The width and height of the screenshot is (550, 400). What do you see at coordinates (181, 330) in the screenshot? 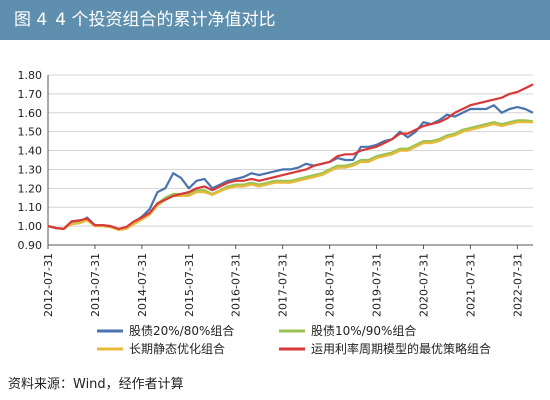
I see `legend-label: 股债20%/80%组合` at bounding box center [181, 330].